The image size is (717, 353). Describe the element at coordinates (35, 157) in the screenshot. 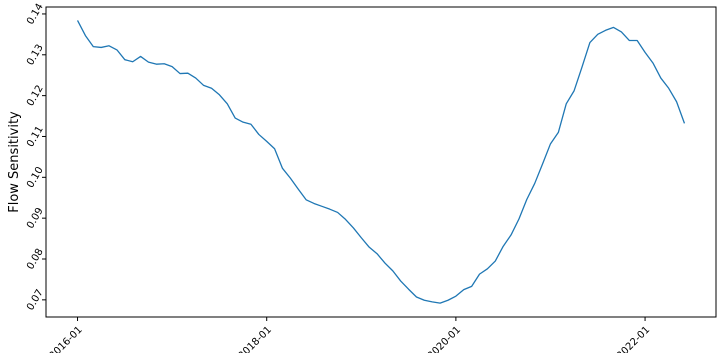

I see `y-axis-ticks: 0.070.080.090.100.110.120.130.14` at that location.